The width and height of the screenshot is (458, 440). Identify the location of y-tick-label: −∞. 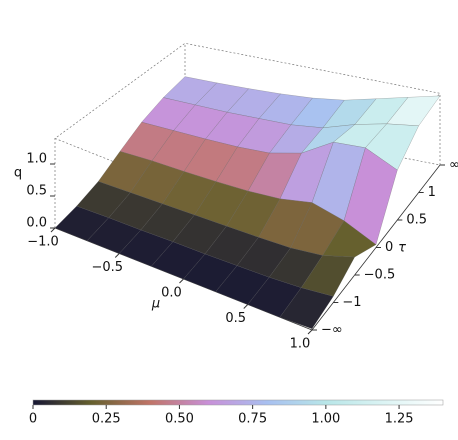
(332, 330).